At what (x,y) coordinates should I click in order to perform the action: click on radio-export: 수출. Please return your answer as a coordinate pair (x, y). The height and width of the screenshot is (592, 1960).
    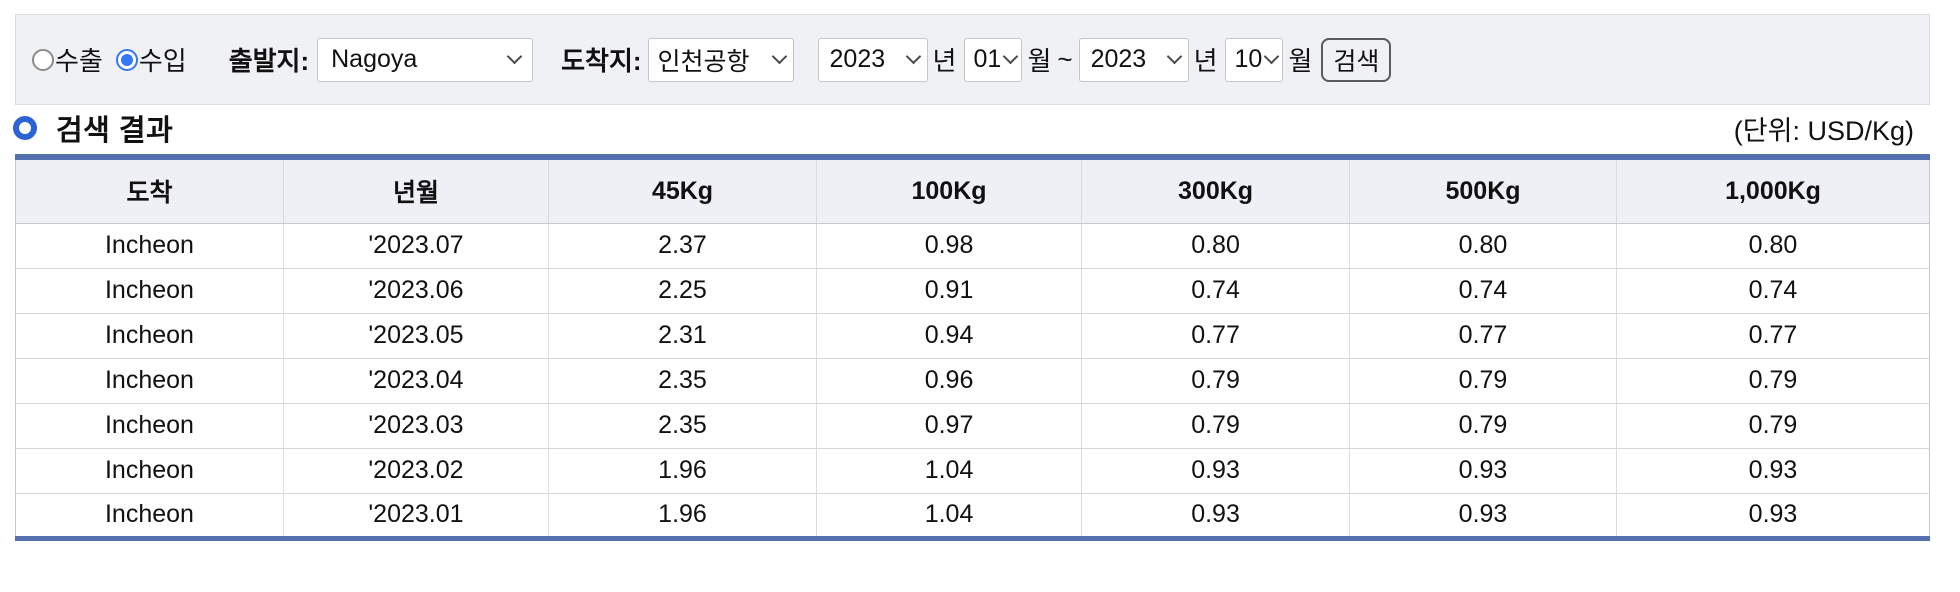
    Looking at the image, I should click on (67, 59).